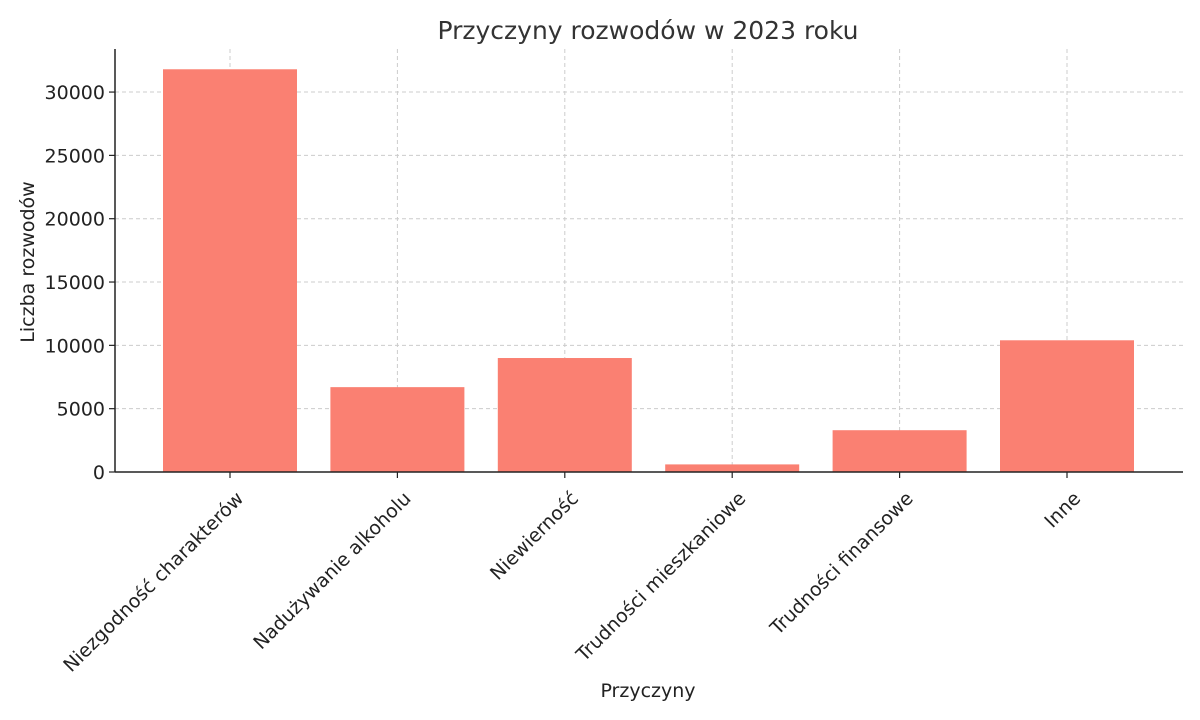 Image resolution: width=1200 pixels, height=720 pixels. I want to click on y-tick-label: 15000, so click(75, 283).